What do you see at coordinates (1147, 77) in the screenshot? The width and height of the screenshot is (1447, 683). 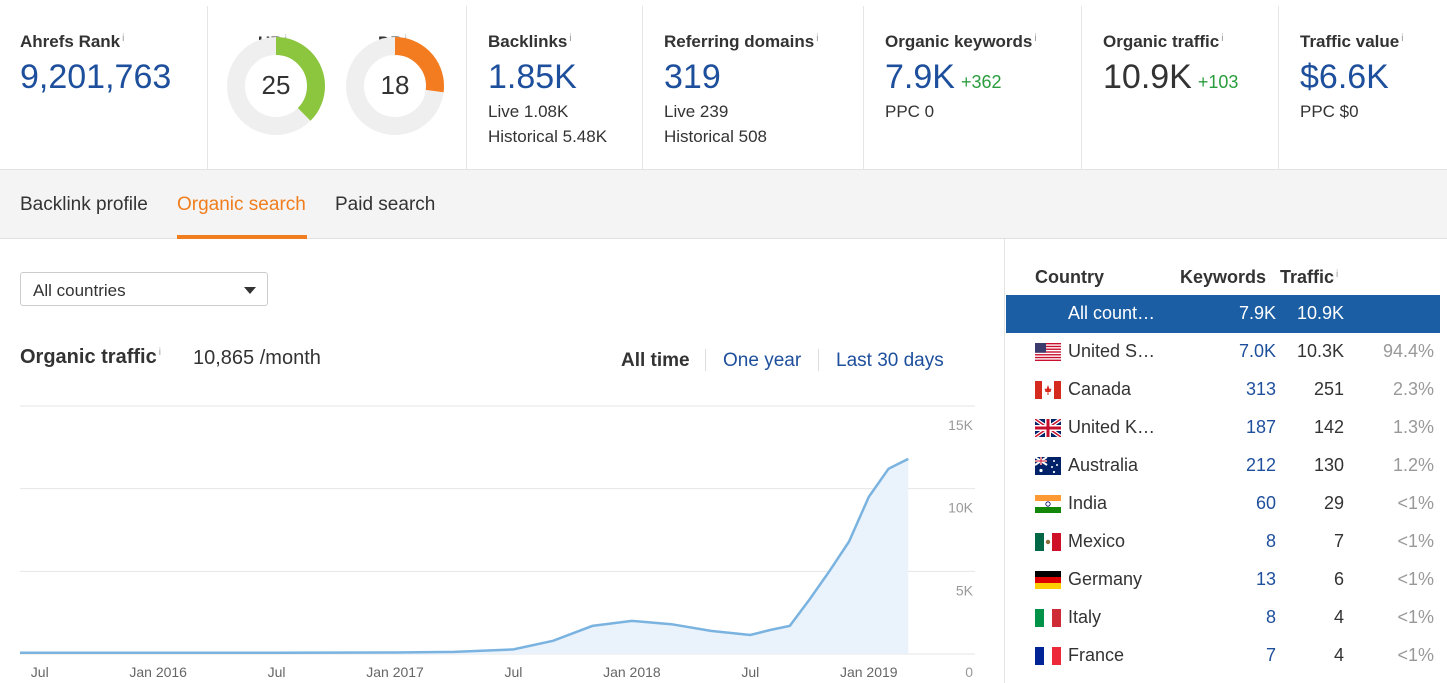 I see `organic-traffic-value: 10.9K` at bounding box center [1147, 77].